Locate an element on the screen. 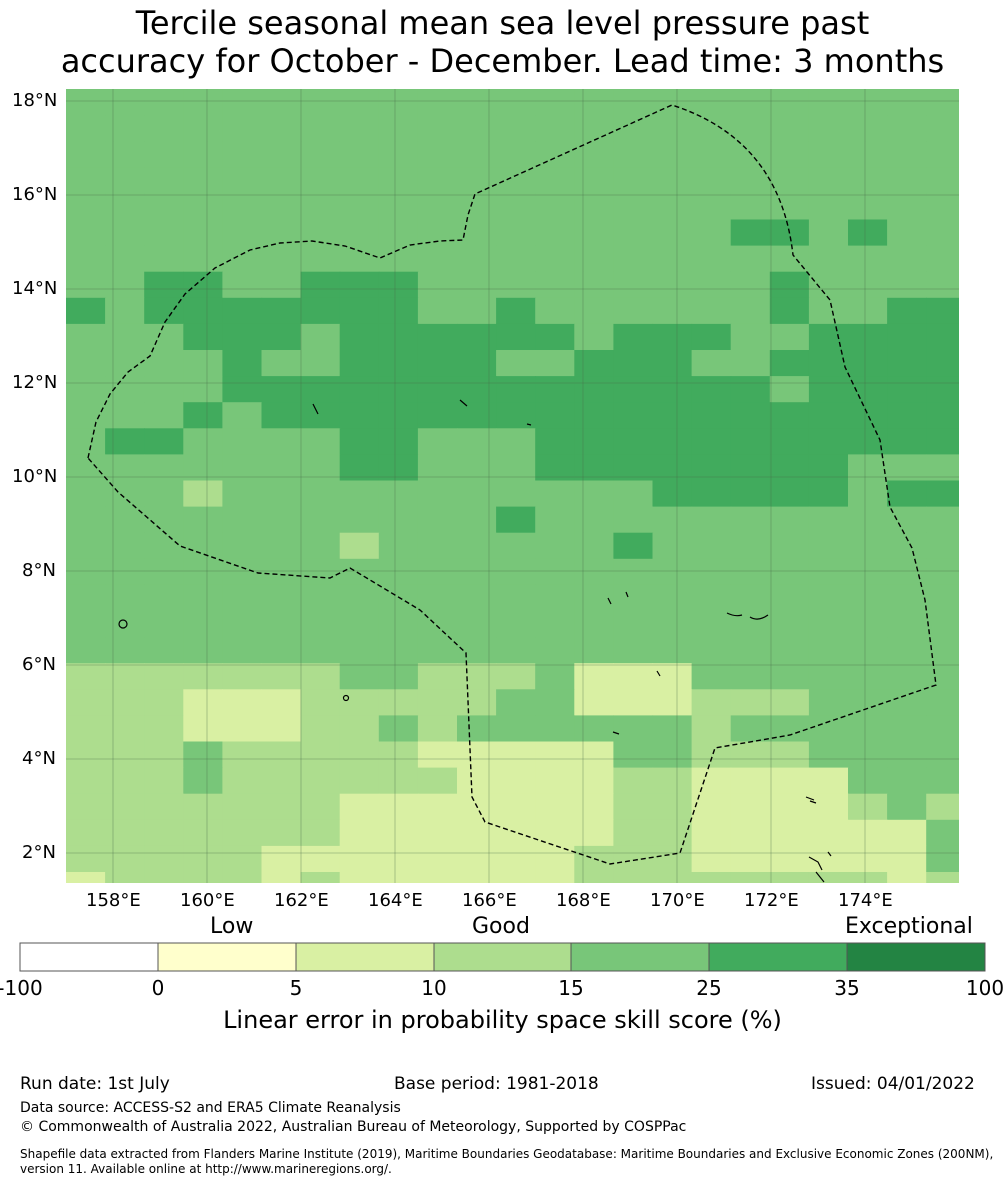  colorbar-tick: -100 is located at coordinates (21, 988).